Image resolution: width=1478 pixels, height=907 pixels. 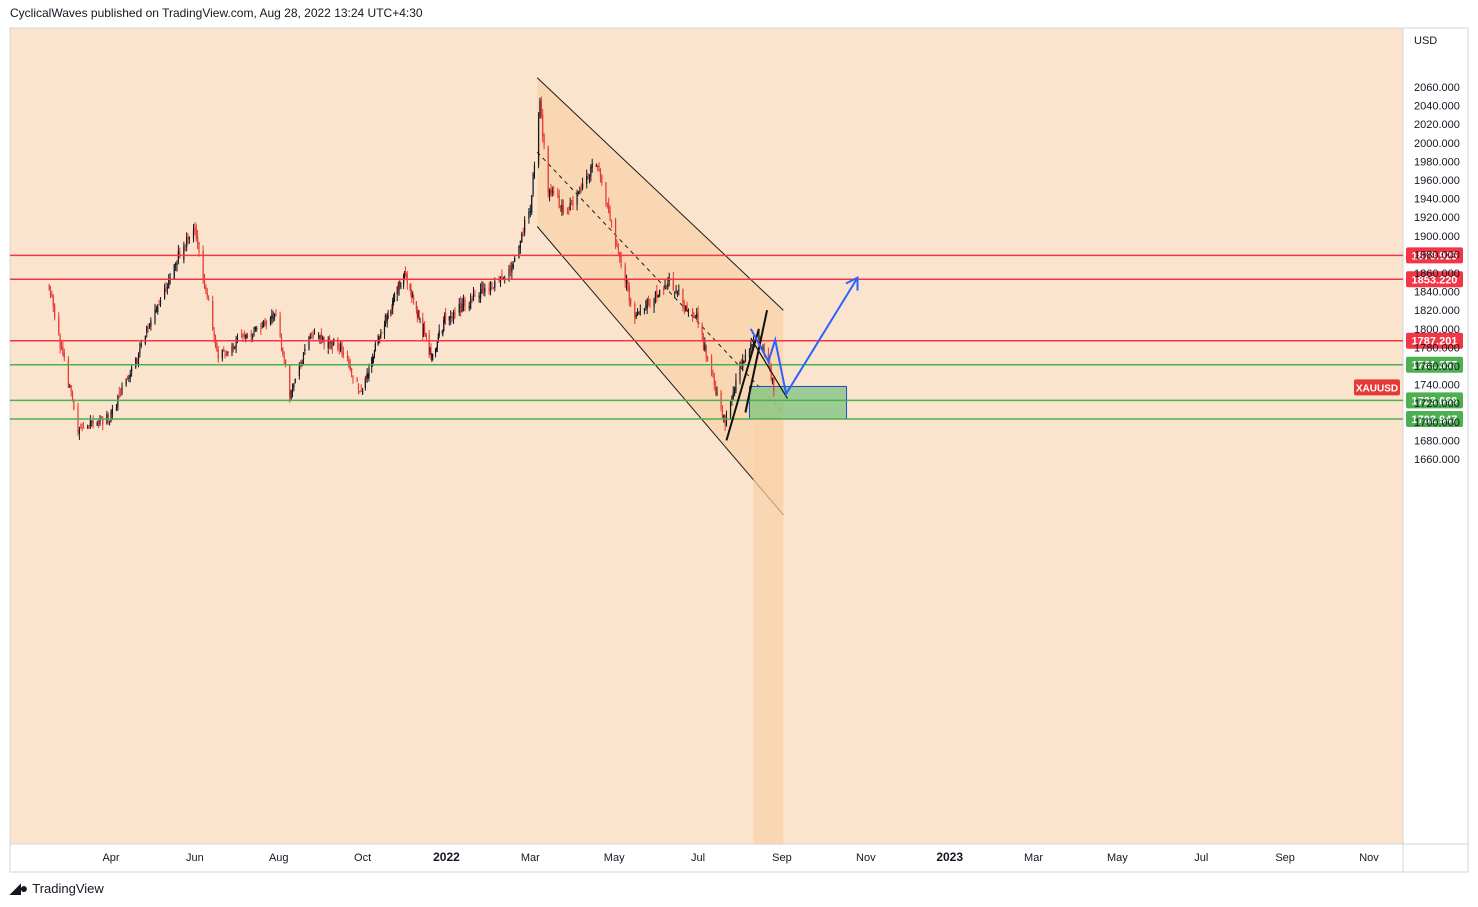 What do you see at coordinates (1369, 858) in the screenshot?
I see `x-tick-label: Nov` at bounding box center [1369, 858].